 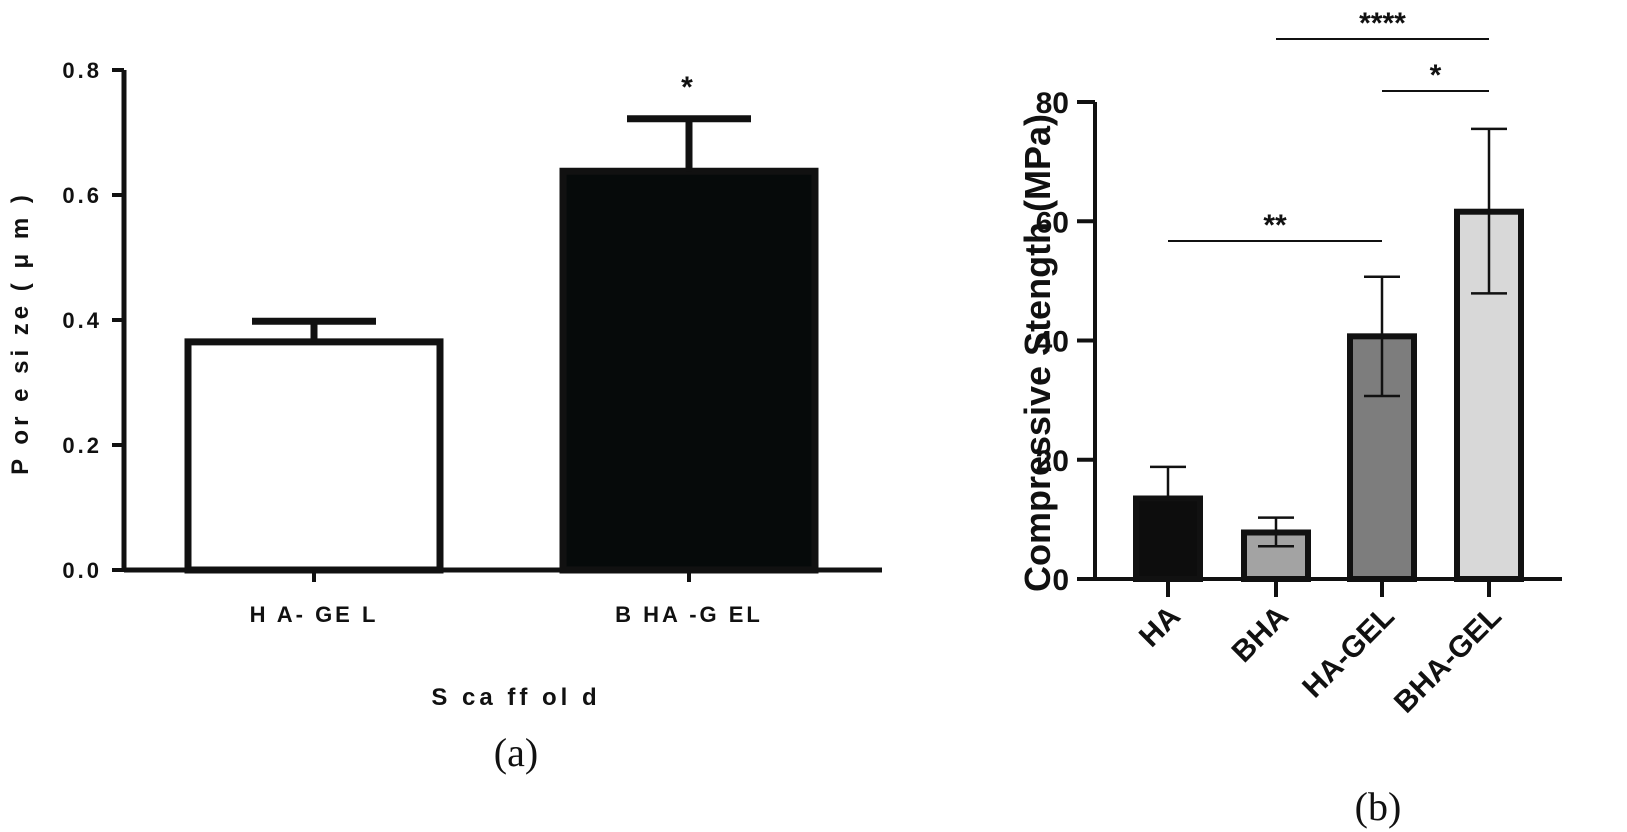 I want to click on y-tick-label-2: 0.4, so click(x=82, y=320).